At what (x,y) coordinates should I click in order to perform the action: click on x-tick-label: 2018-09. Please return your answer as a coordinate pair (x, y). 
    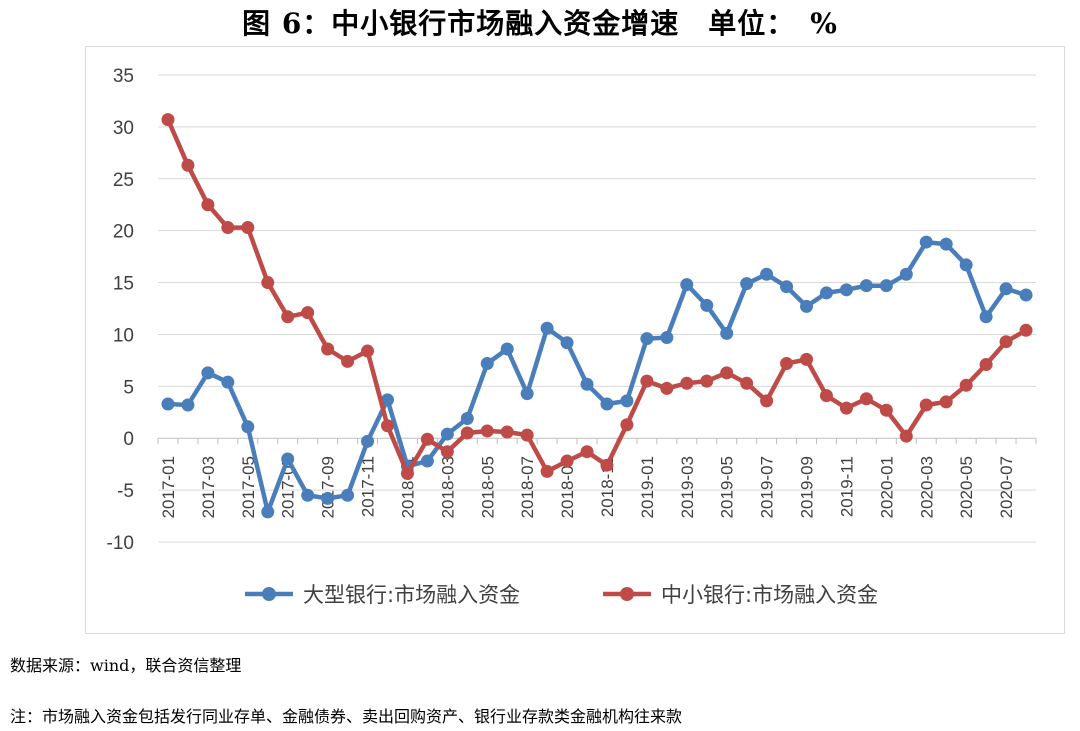
    Looking at the image, I should click on (567, 487).